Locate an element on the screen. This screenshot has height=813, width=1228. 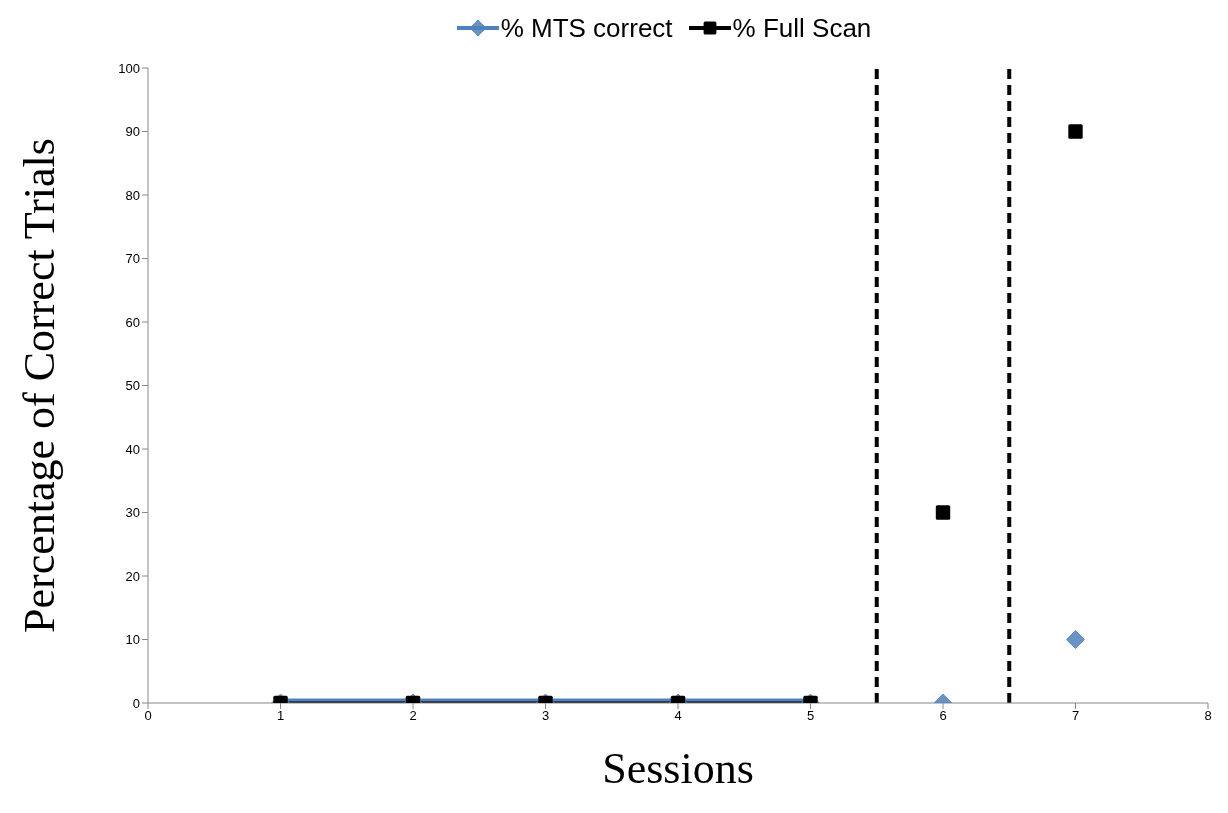
legend-label: % Full Scan is located at coordinates (802, 28).